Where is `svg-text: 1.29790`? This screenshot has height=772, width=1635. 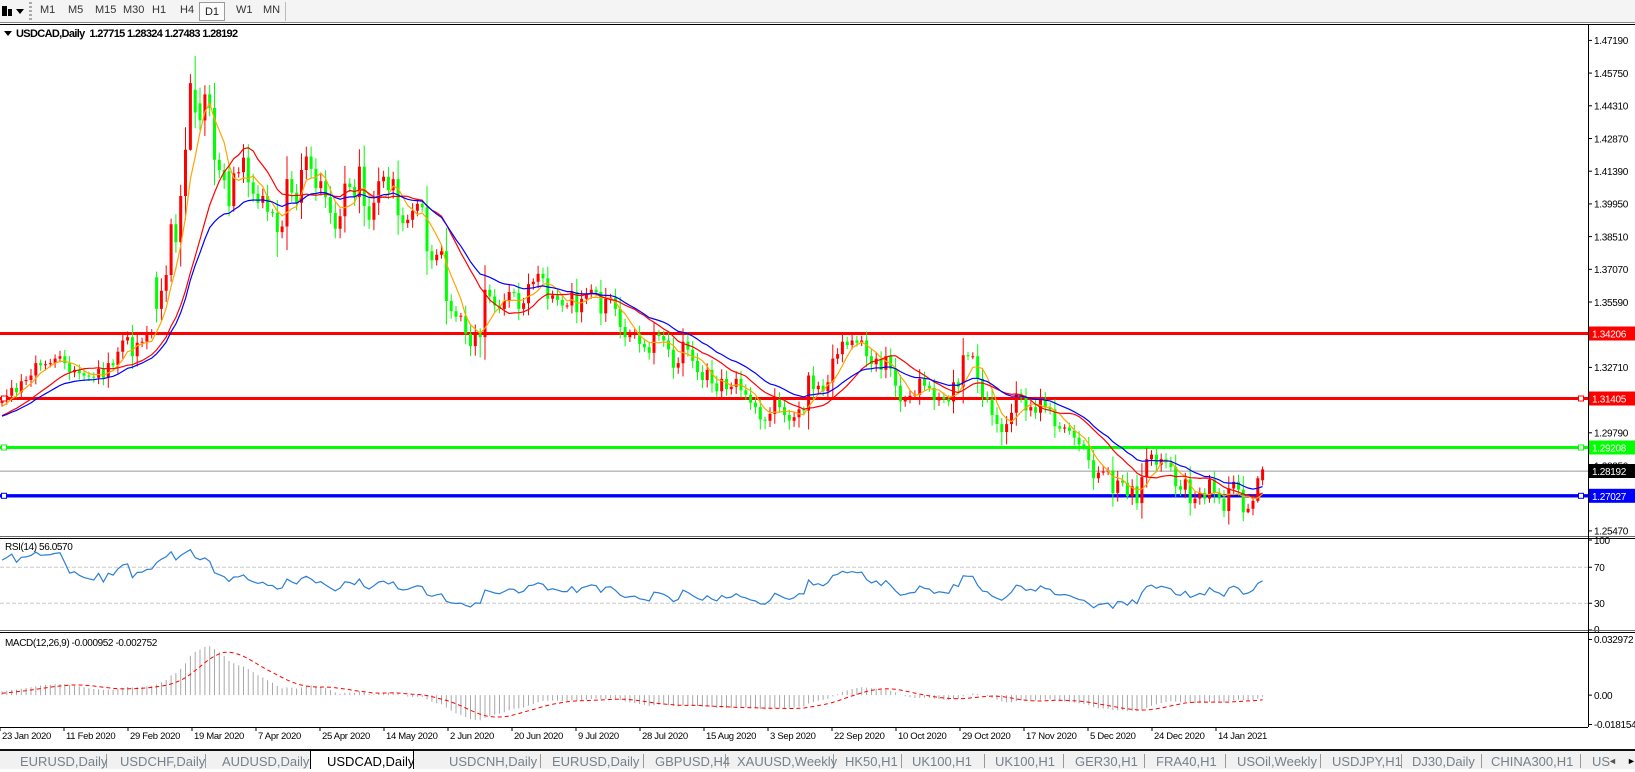 svg-text: 1.29790 is located at coordinates (1611, 434).